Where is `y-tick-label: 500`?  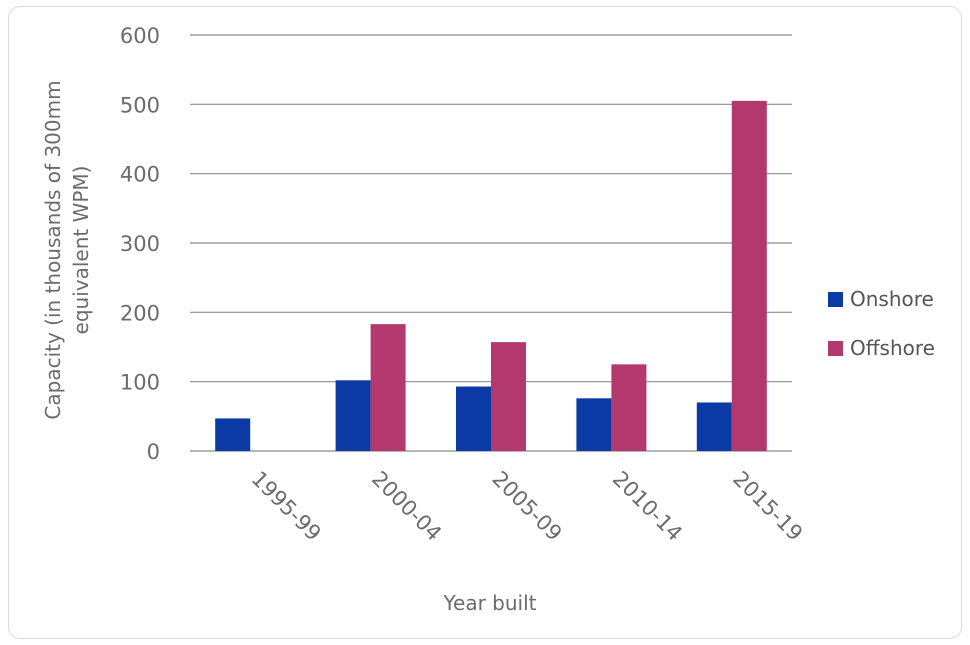
y-tick-label: 500 is located at coordinates (140, 105).